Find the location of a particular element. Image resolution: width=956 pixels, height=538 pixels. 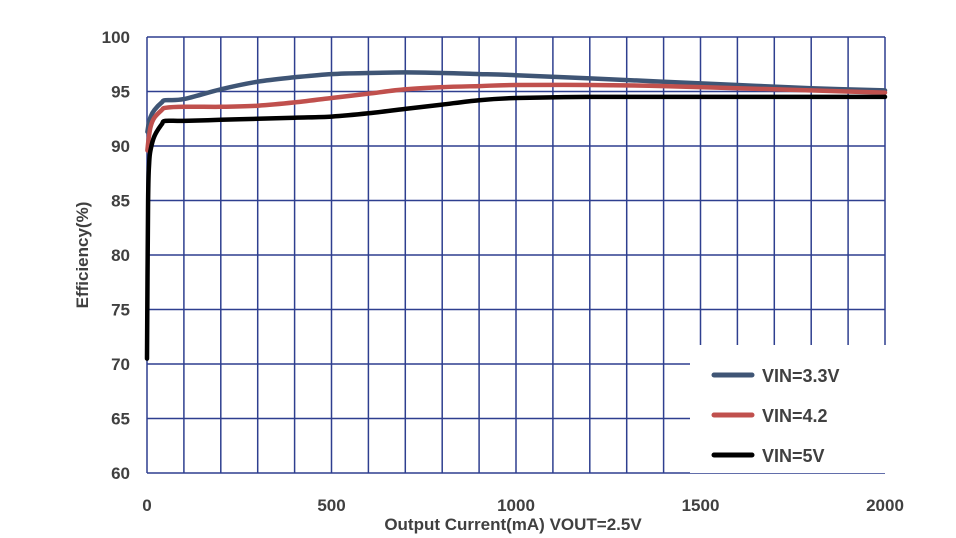

x-tick-label: 2000 is located at coordinates (885, 505).